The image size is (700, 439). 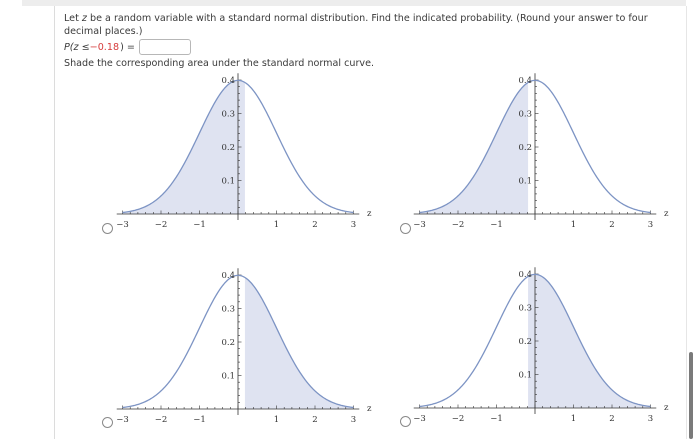 I want to click on probability-prefix: P(z ≤, so click(x=77, y=47).